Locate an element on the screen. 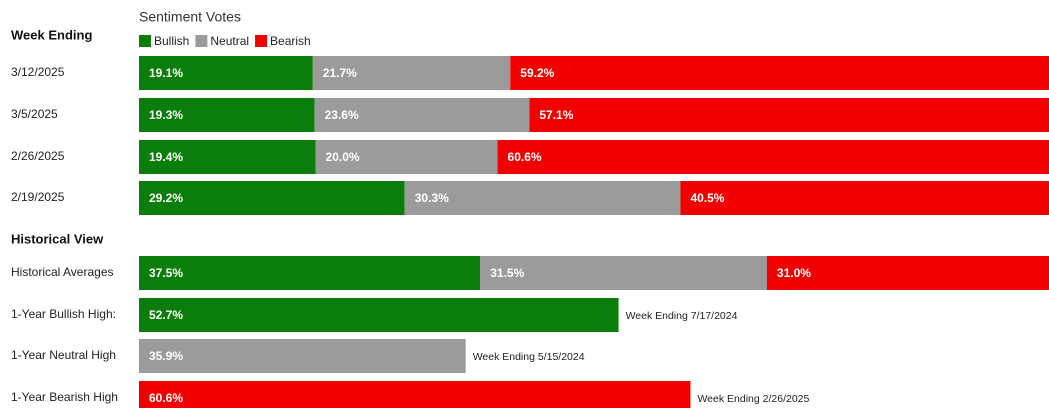  value-label: 59.2% is located at coordinates (537, 73).